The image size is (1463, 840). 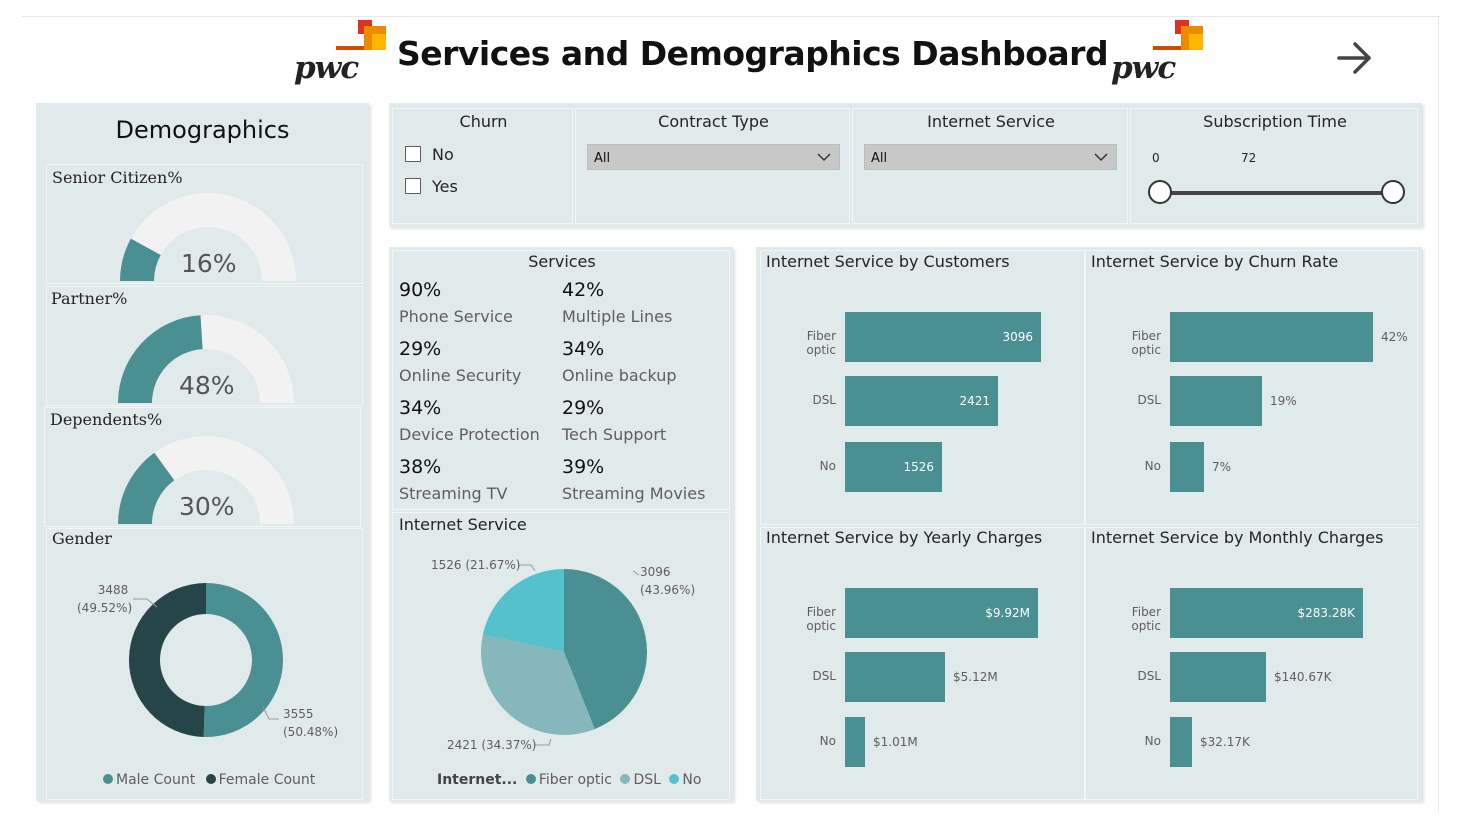 What do you see at coordinates (1157, 58) in the screenshot?
I see `pwc-logo-right: pwc` at bounding box center [1157, 58].